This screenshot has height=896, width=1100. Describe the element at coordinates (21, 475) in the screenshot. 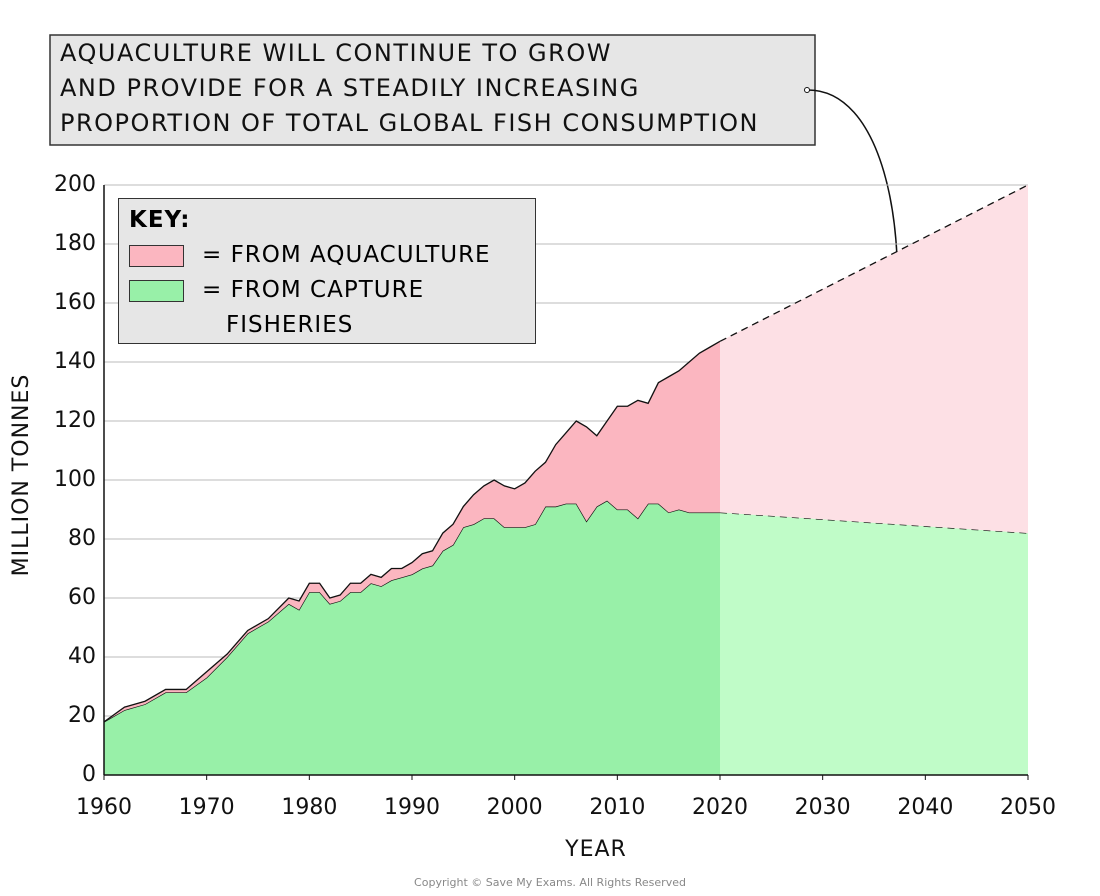

I see `y-axis-label: MILLION TONNES` at that location.